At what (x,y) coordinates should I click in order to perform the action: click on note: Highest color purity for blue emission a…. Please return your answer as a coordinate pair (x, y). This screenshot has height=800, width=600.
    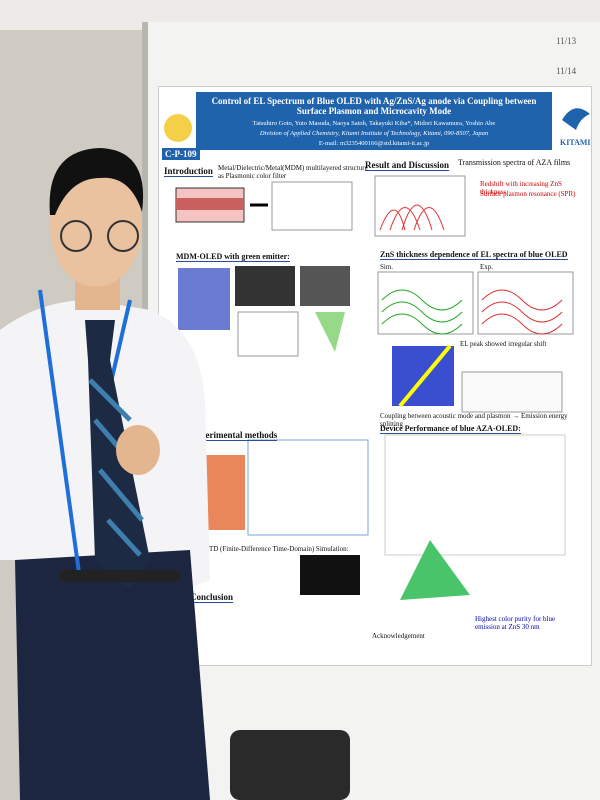
    Looking at the image, I should click on (515, 623).